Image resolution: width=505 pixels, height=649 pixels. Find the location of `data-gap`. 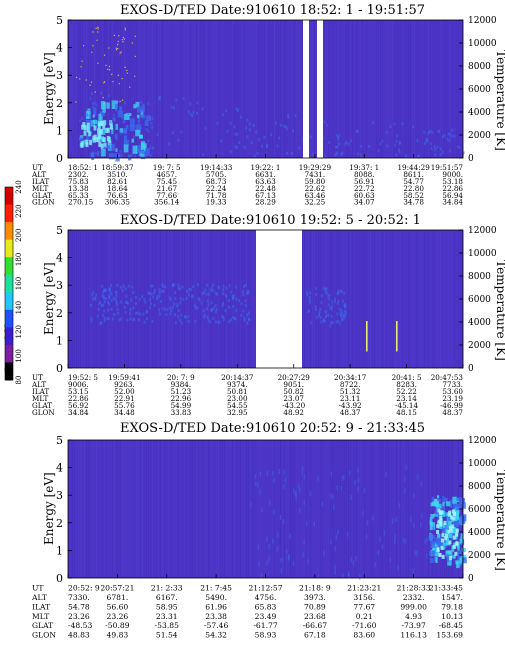

data-gap is located at coordinates (306, 89).